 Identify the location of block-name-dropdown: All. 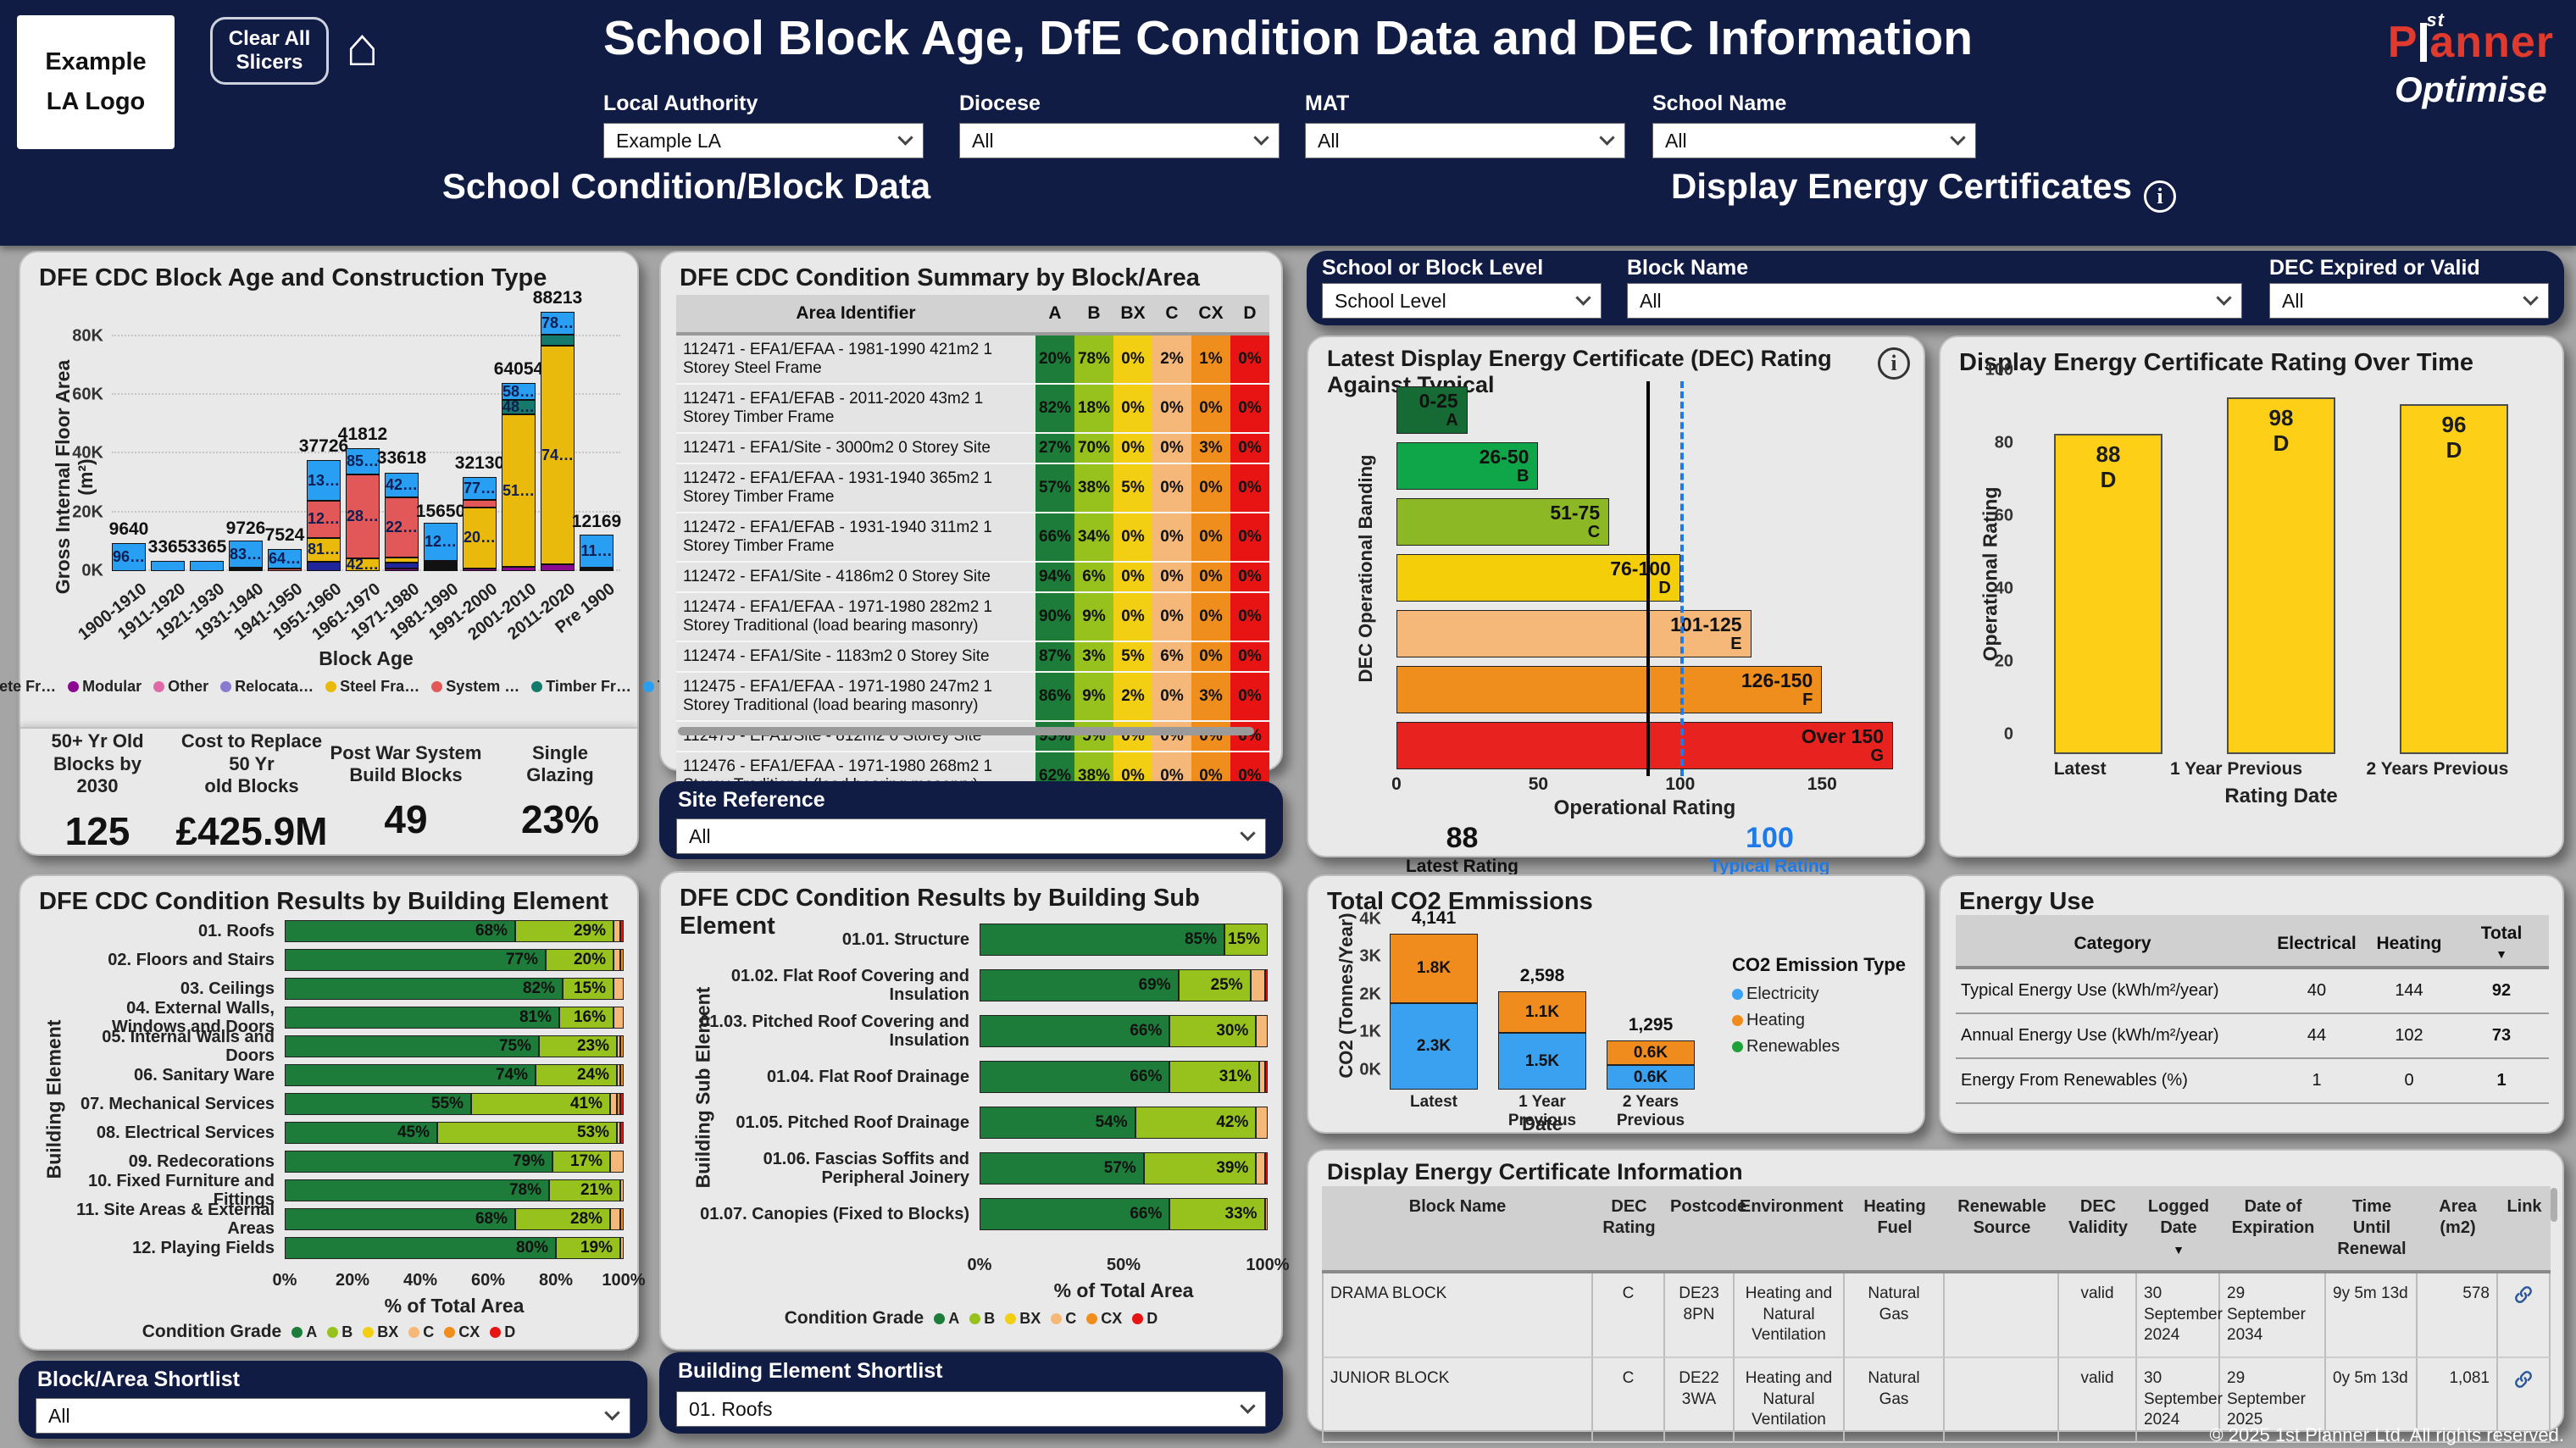
(1934, 301).